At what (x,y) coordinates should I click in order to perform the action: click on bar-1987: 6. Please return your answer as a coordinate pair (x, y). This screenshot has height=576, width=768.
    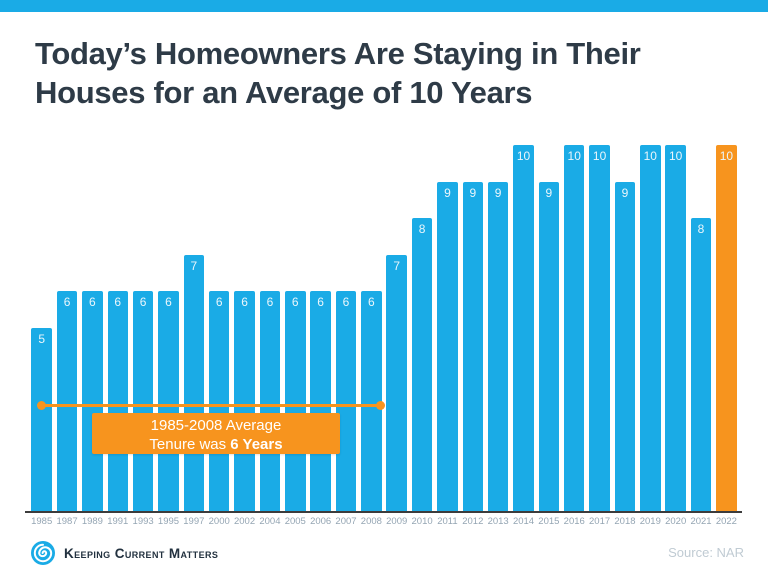
    Looking at the image, I should click on (67, 401).